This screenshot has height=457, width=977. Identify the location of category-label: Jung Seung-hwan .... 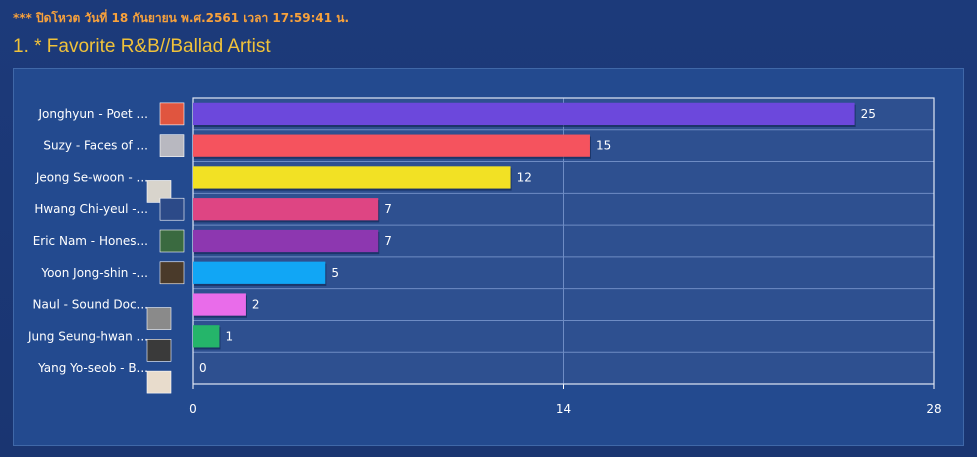
(87, 336).